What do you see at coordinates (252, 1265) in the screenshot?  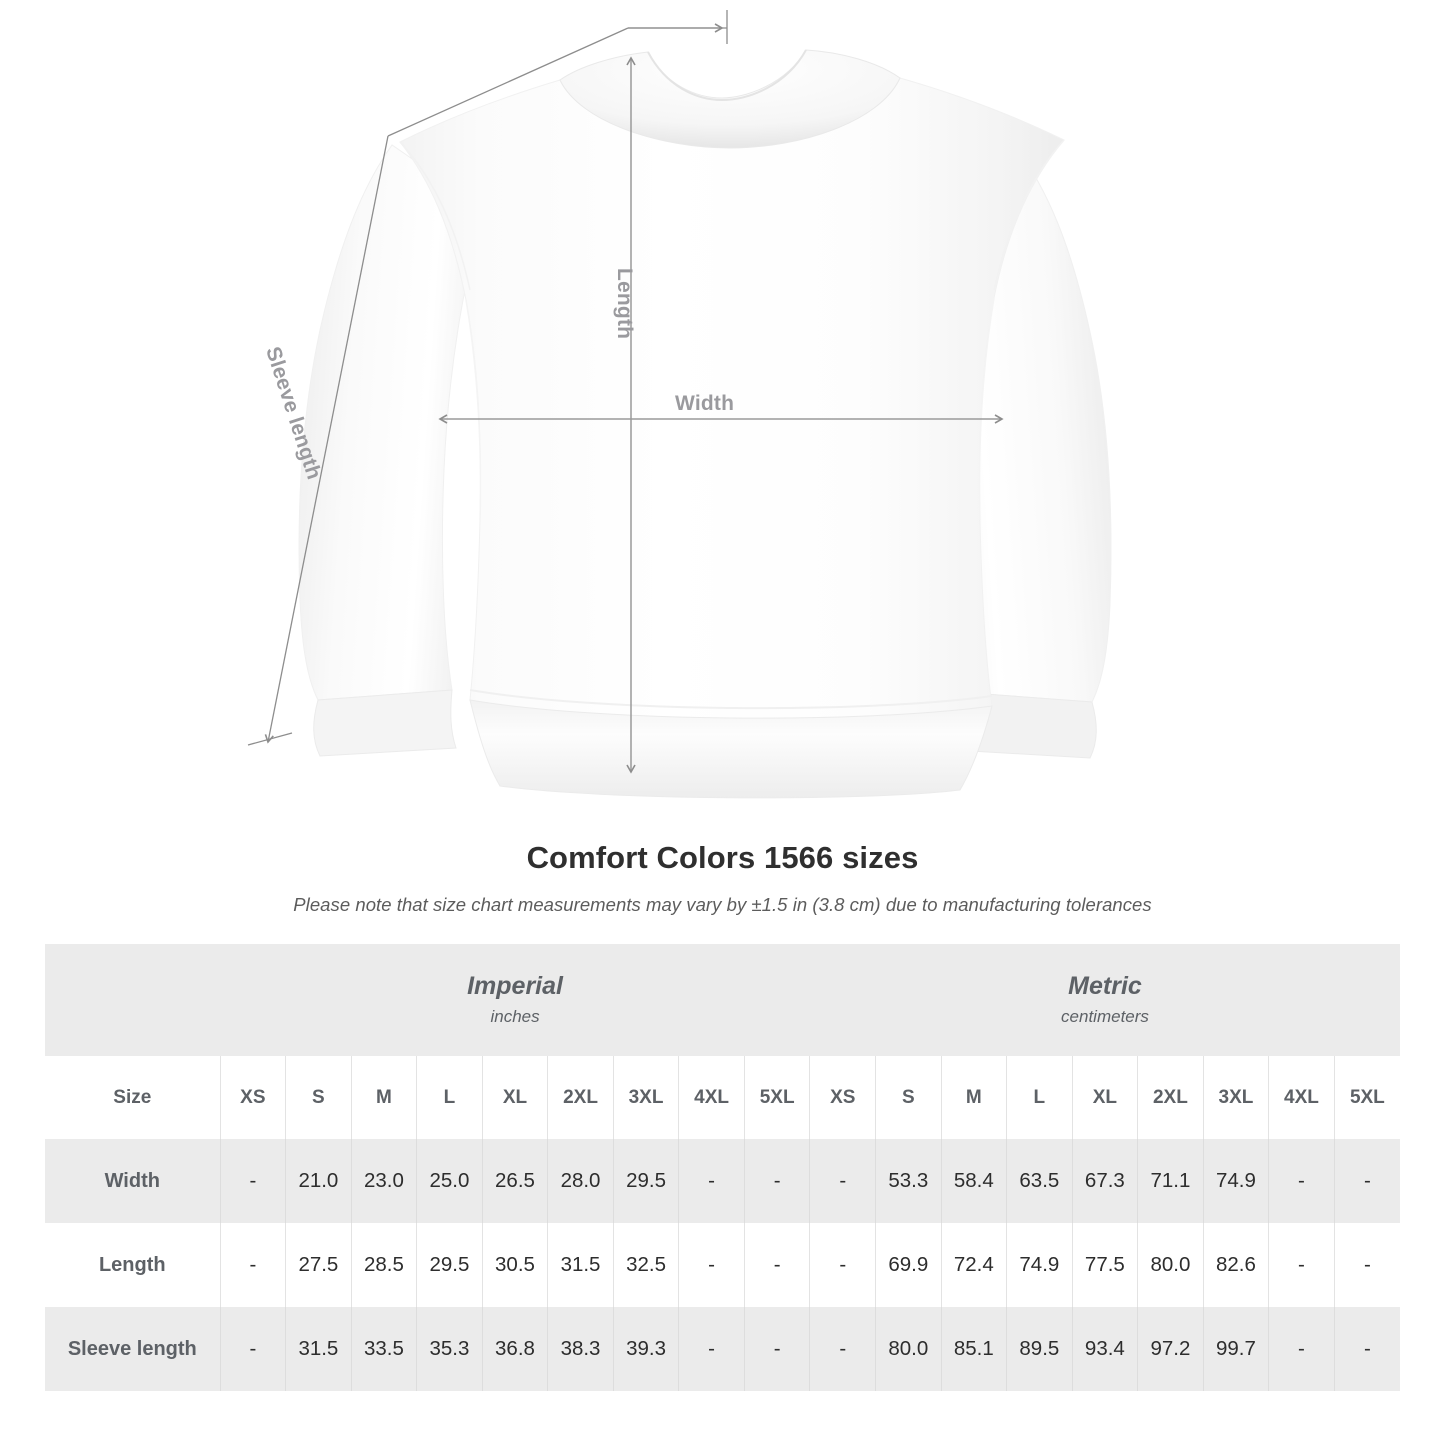 I see `cell-length-imperial-xs: -` at bounding box center [252, 1265].